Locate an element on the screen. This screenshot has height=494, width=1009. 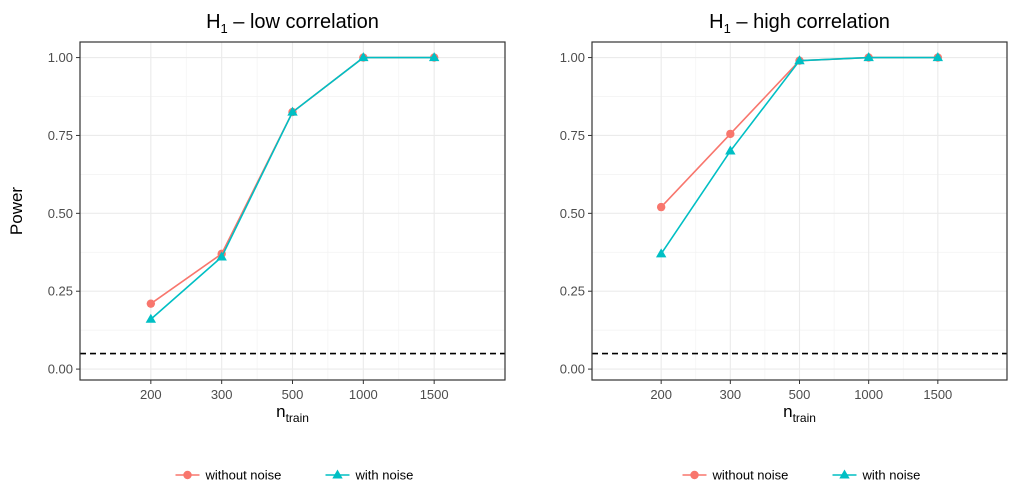
title-rest: – low correlation is located at coordinates (303, 22).